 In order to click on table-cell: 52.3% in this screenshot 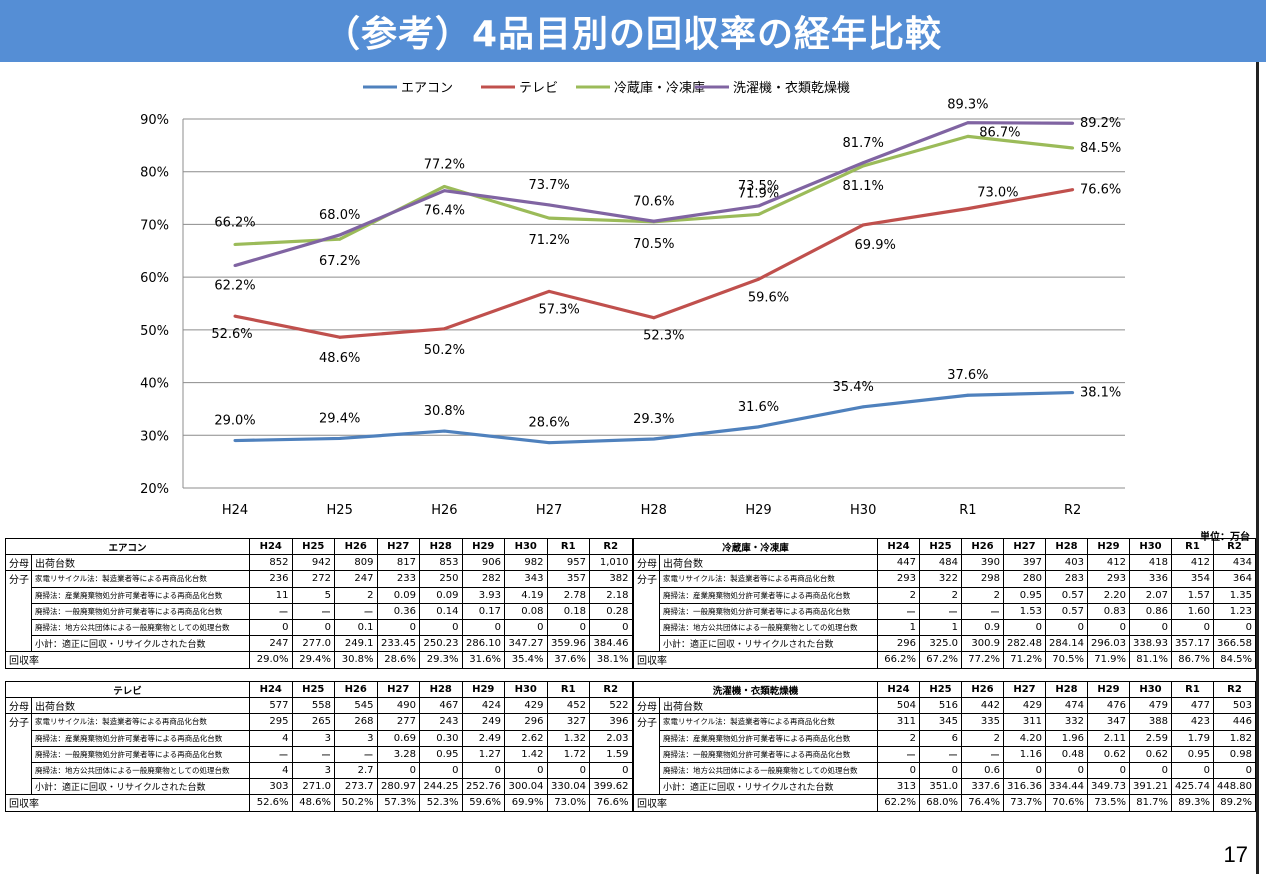, I will do `click(441, 803)`.